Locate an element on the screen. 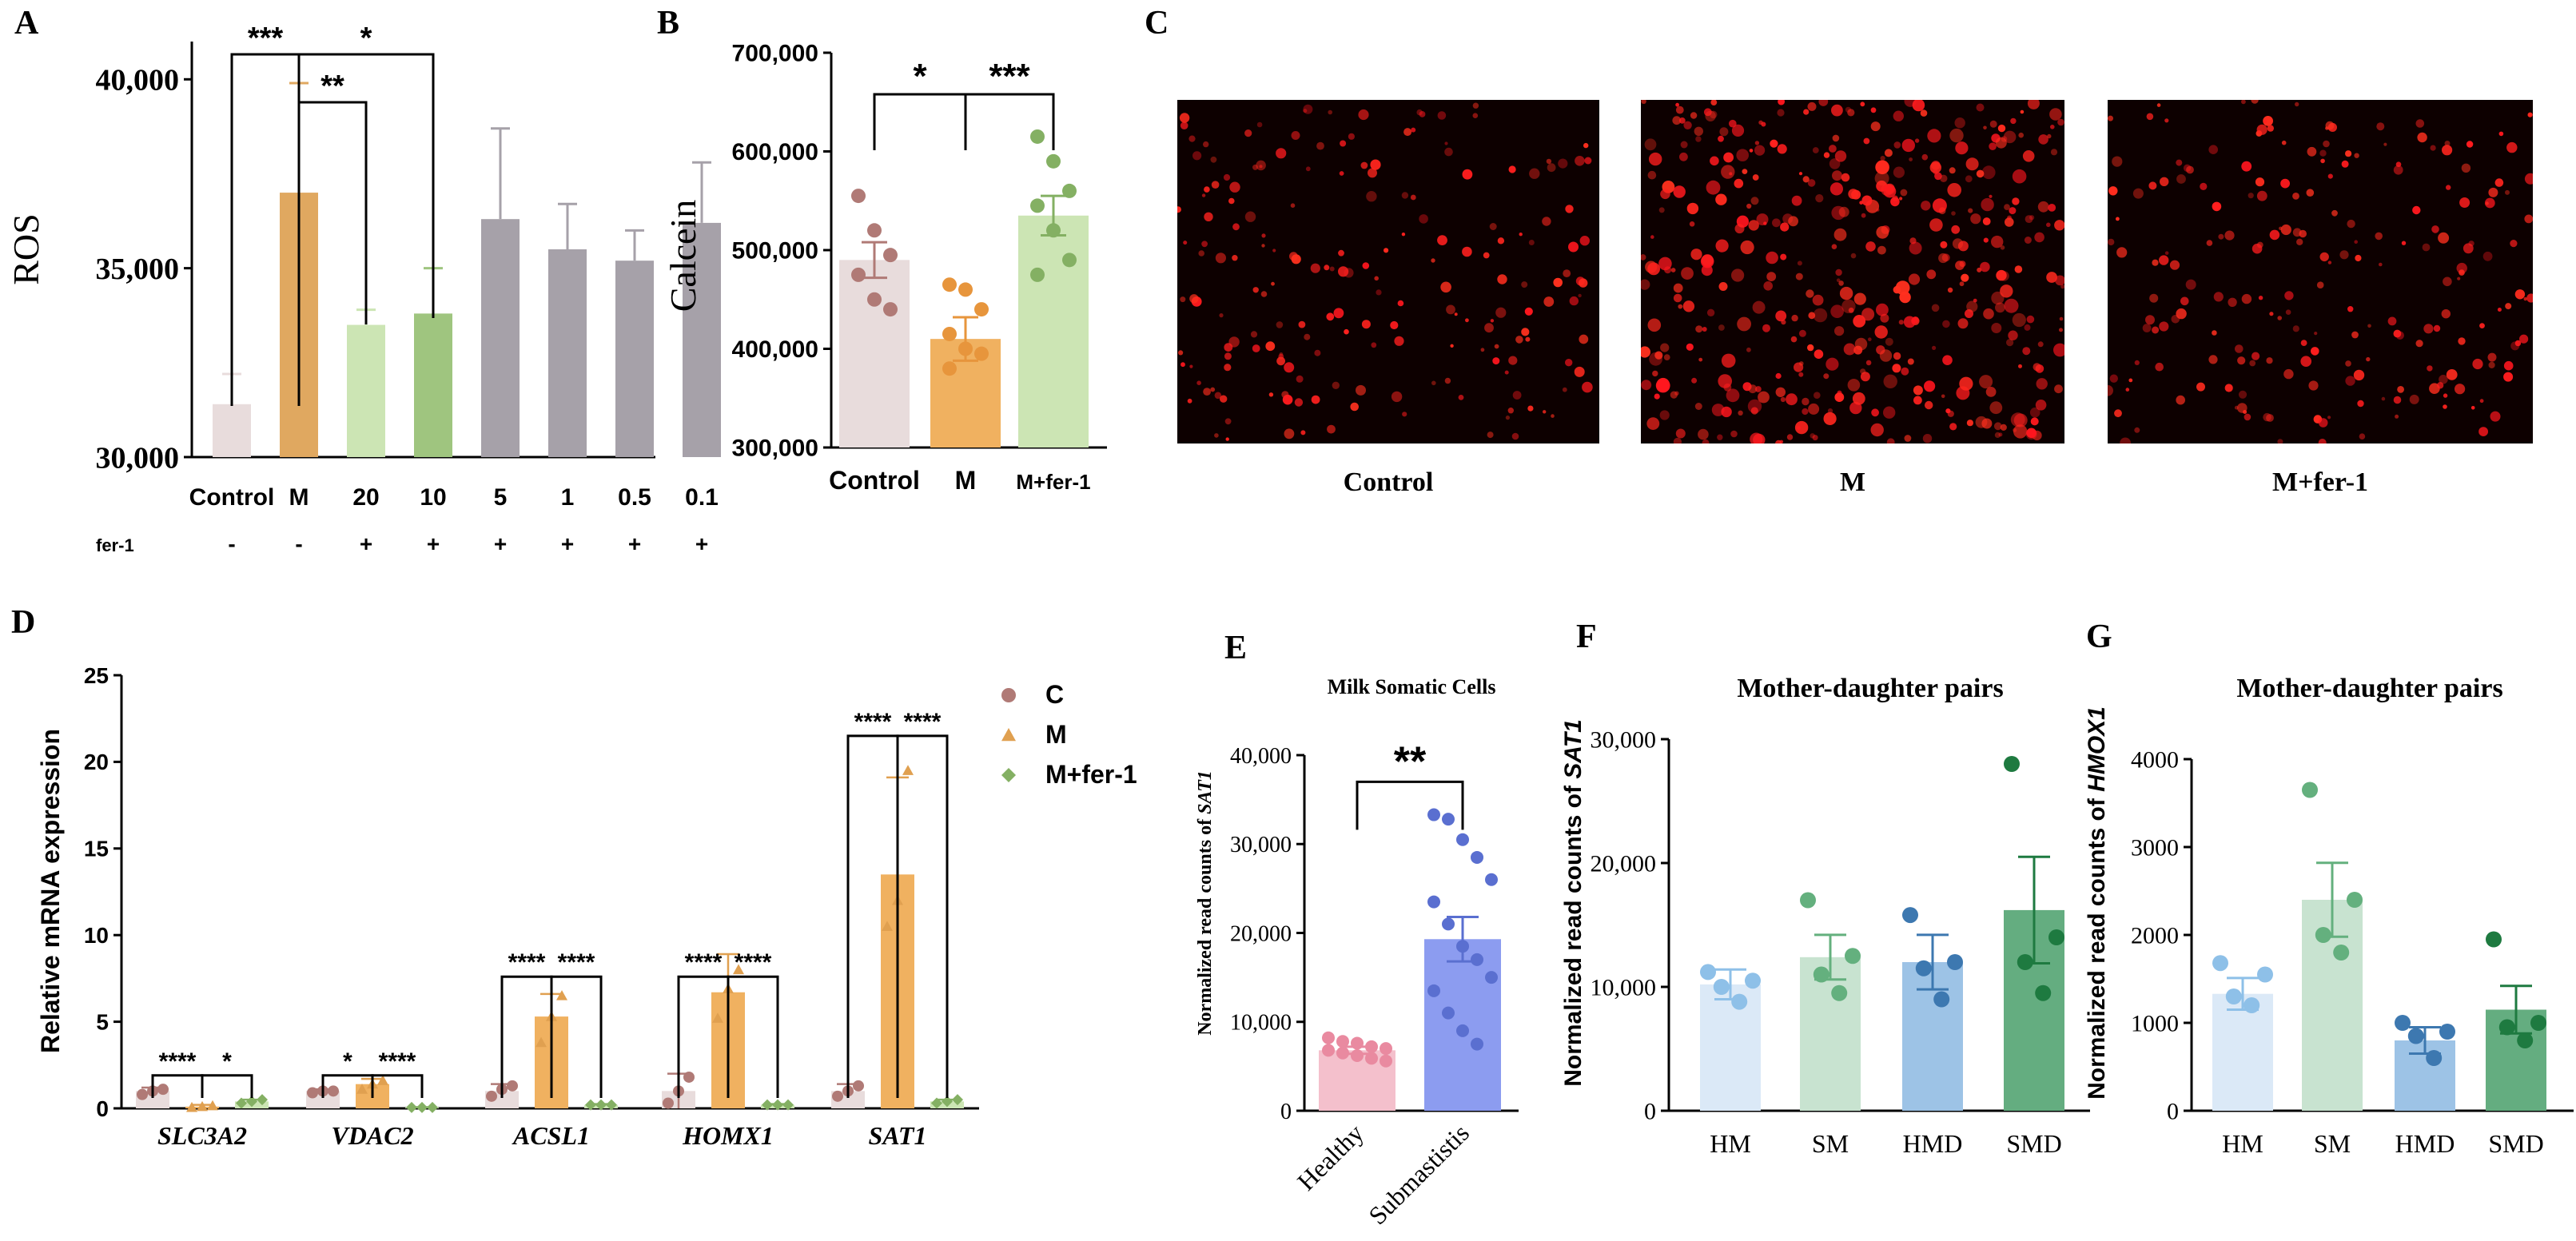 The image size is (2576, 1241). legend-marker is located at coordinates (1009, 695).